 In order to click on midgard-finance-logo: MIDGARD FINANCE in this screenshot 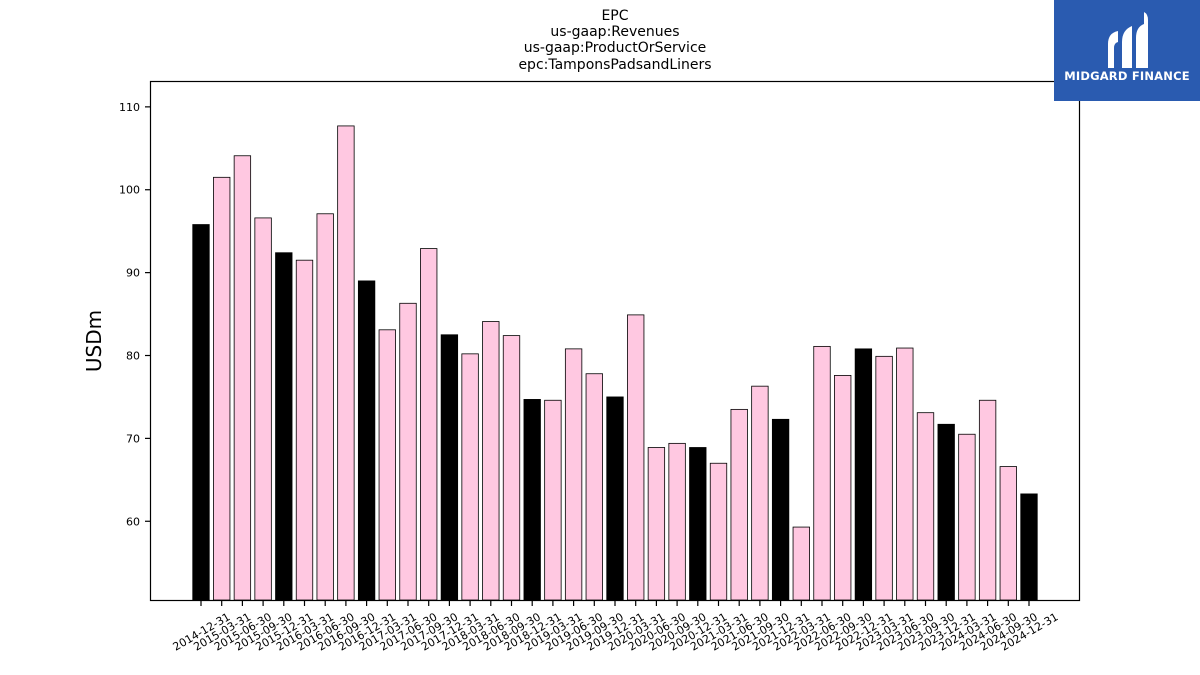, I will do `click(1127, 50)`.